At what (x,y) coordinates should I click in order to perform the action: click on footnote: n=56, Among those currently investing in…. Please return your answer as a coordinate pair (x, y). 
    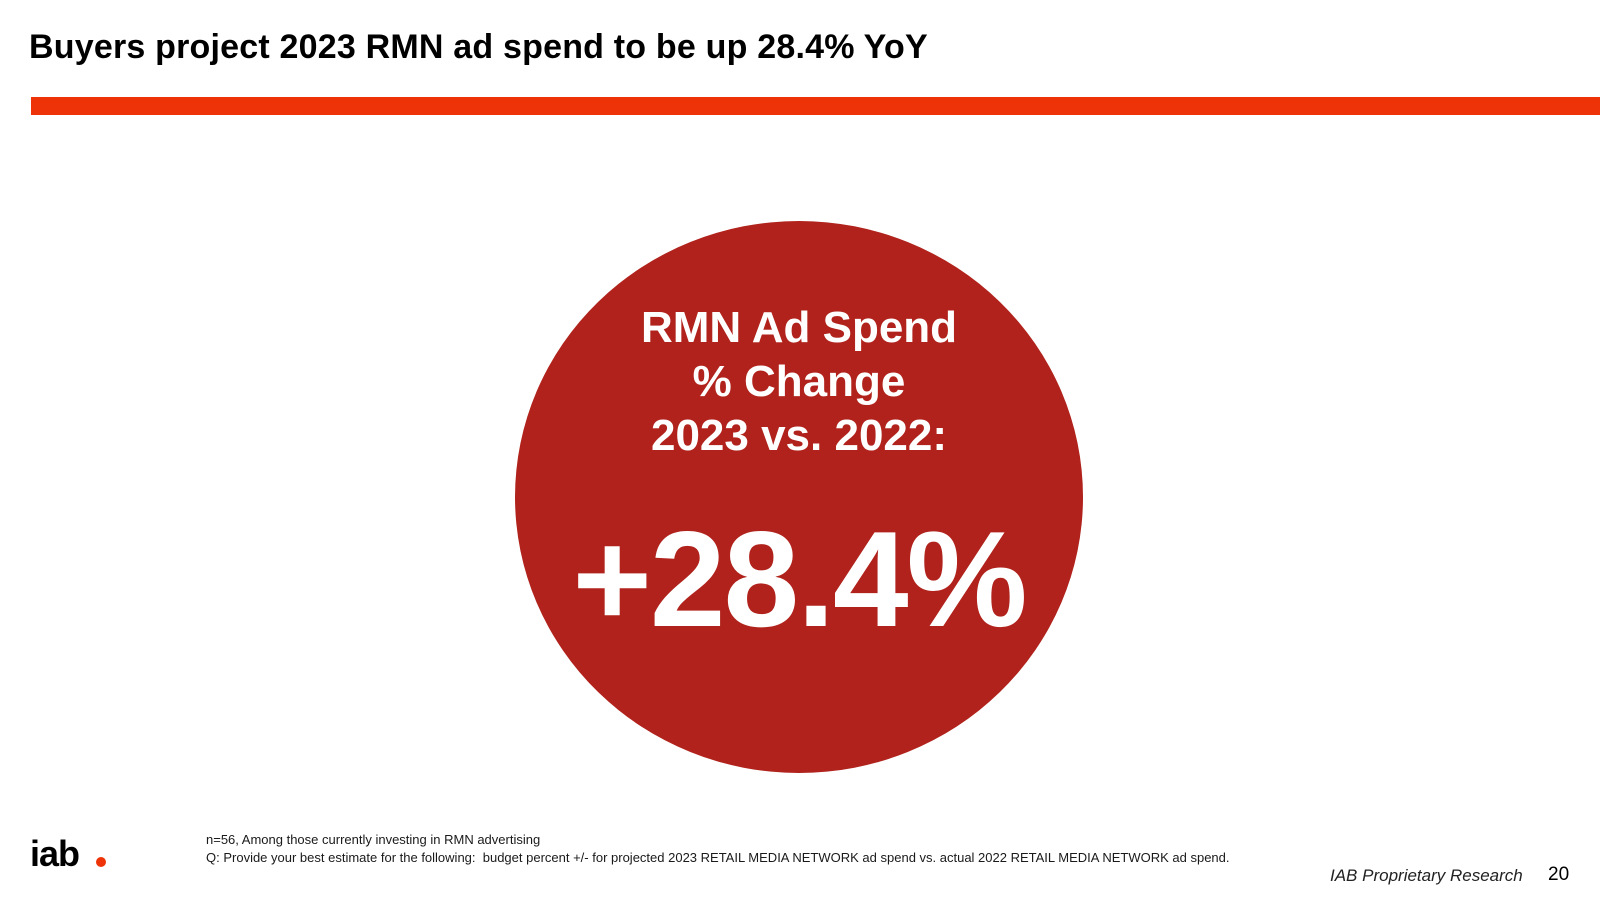
    Looking at the image, I should click on (731, 849).